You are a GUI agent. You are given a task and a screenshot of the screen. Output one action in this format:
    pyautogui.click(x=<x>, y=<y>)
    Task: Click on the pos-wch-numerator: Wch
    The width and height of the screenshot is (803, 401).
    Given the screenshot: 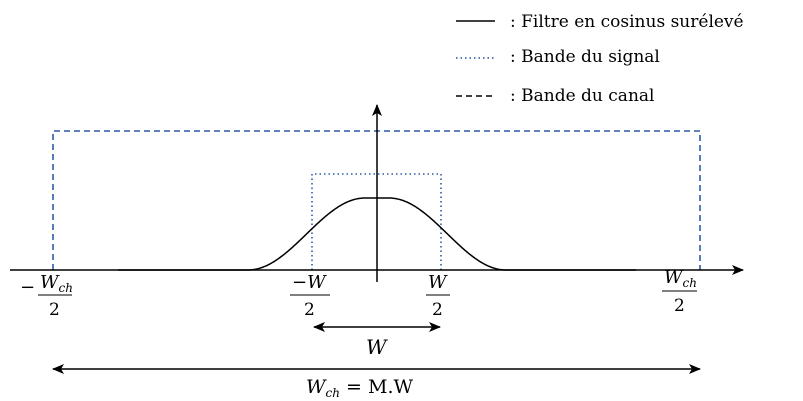 What is the action you would take?
    pyautogui.click(x=680, y=278)
    